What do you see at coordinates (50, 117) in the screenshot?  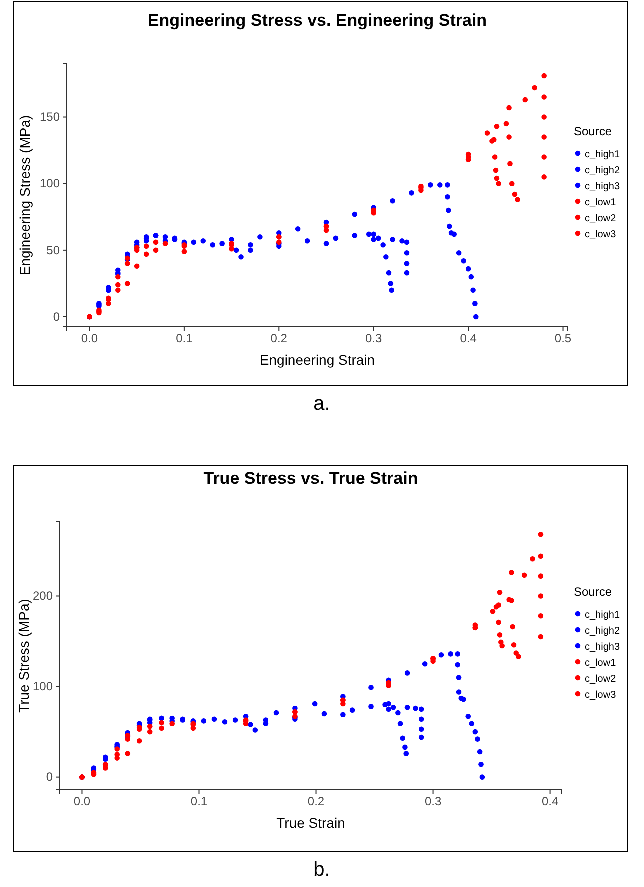 I see `y-tick-label: 150` at bounding box center [50, 117].